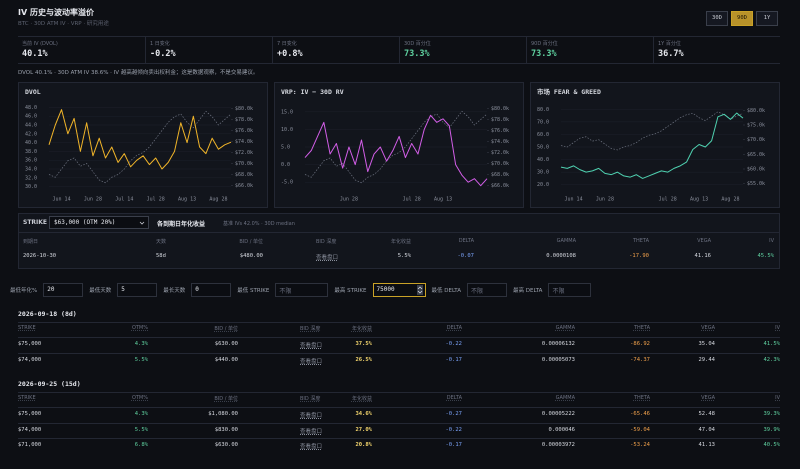 The image size is (800, 469). I want to click on filter-label: 最低年化%, so click(24, 291).